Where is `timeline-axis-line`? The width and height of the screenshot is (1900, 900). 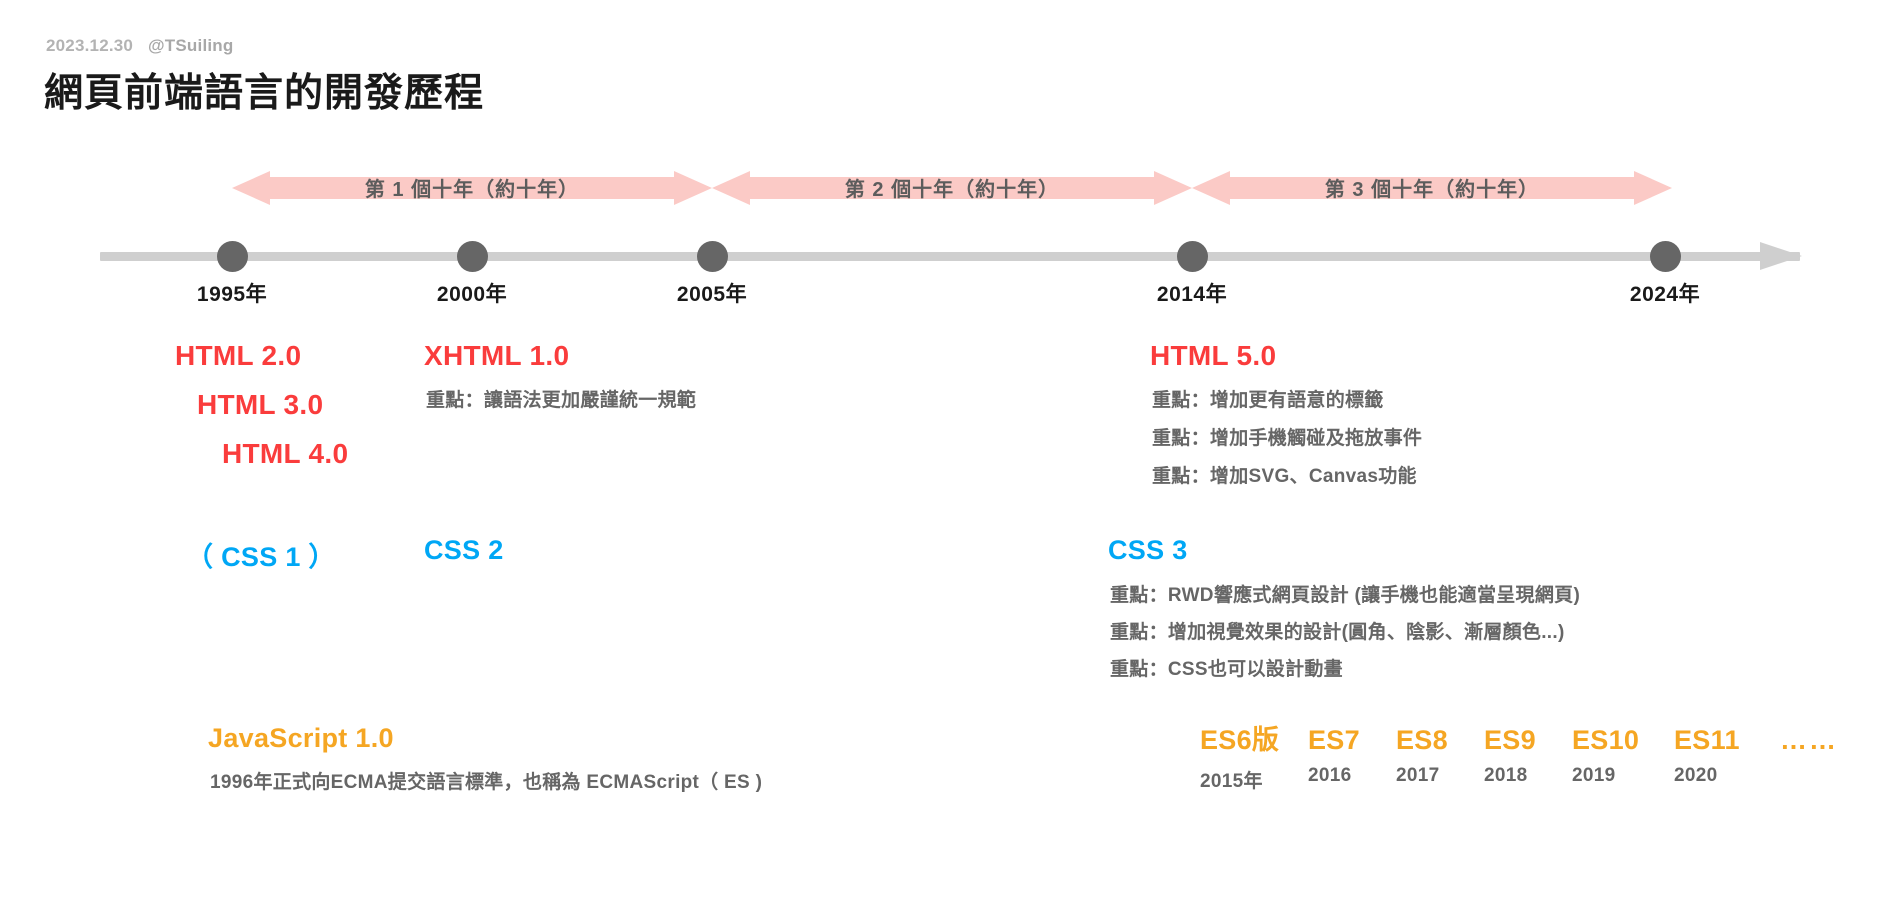
timeline-axis-line is located at coordinates (950, 256).